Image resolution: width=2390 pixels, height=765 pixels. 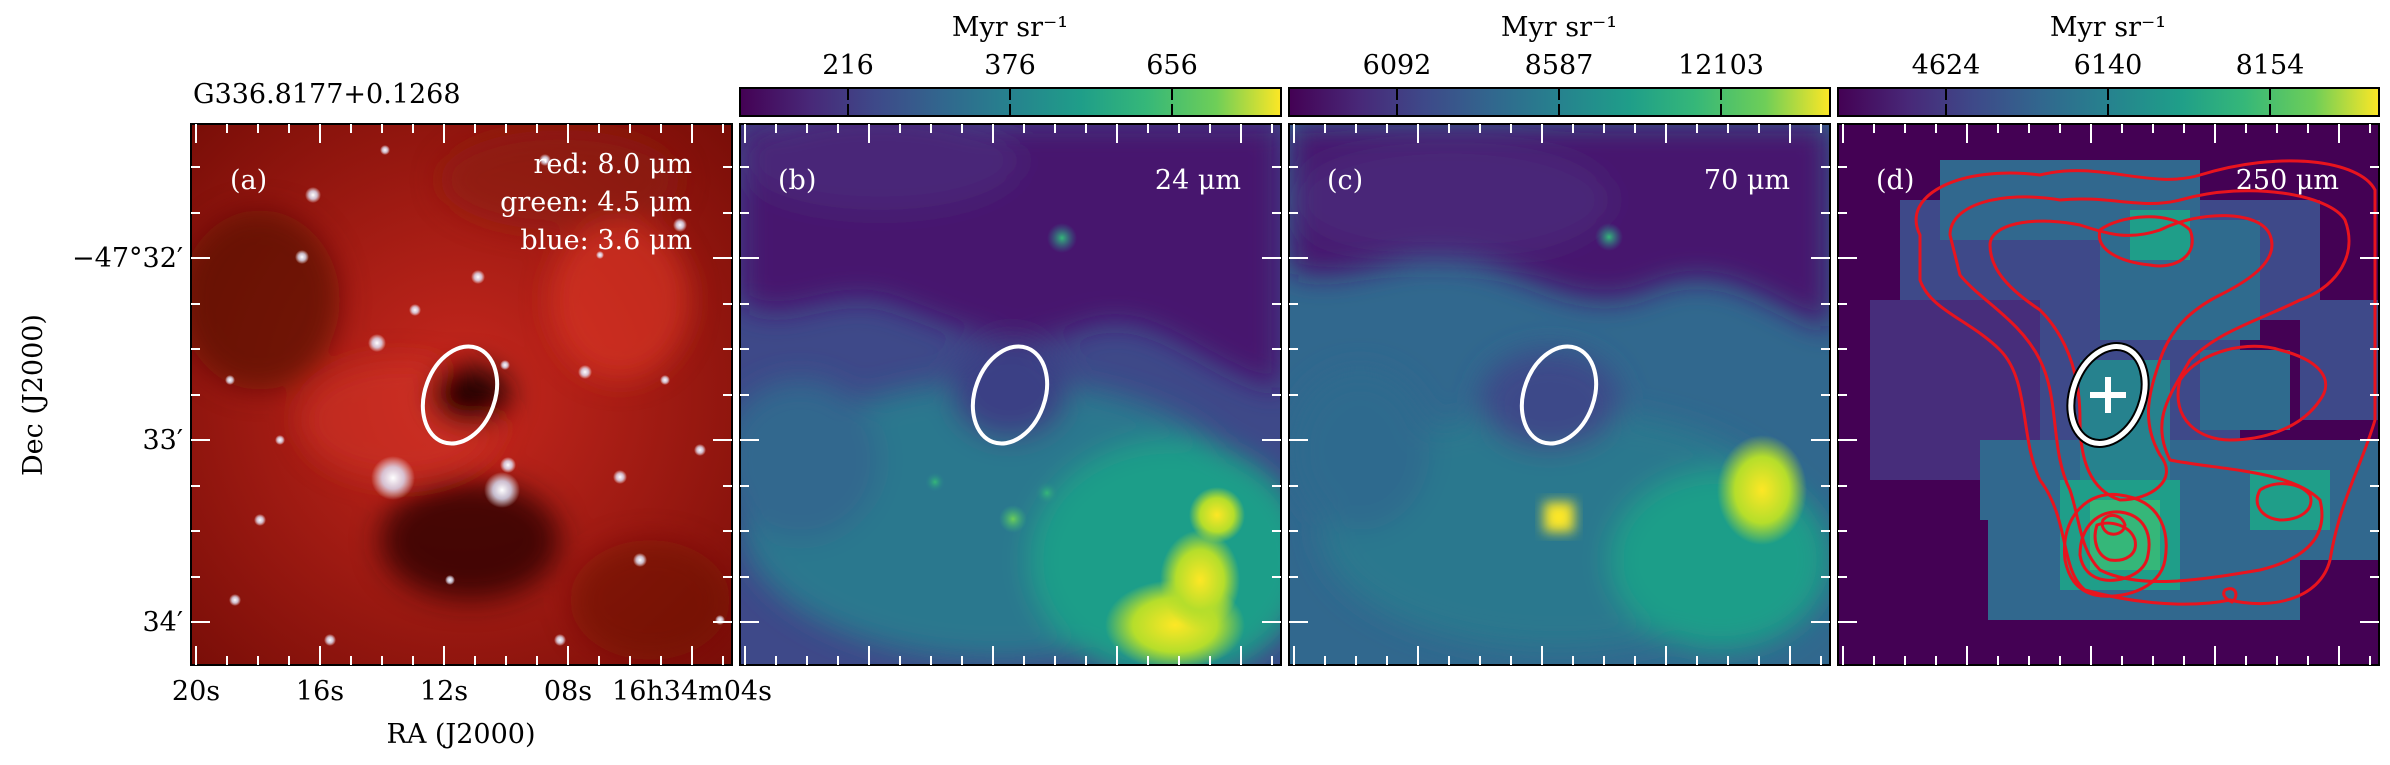 I want to click on panel-b-band: 24 μm, so click(x=1198, y=180).